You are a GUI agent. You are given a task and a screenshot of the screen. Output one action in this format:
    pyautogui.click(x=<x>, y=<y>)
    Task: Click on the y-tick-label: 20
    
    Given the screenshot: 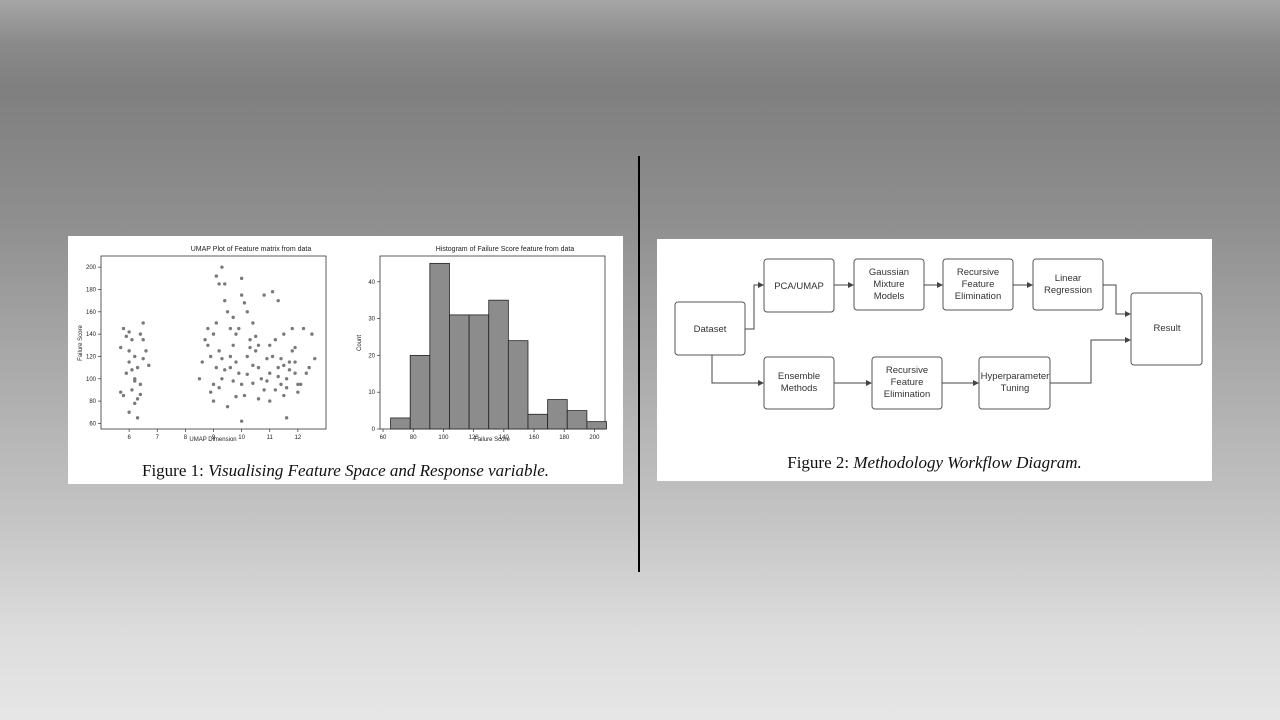 What is the action you would take?
    pyautogui.click(x=371, y=356)
    